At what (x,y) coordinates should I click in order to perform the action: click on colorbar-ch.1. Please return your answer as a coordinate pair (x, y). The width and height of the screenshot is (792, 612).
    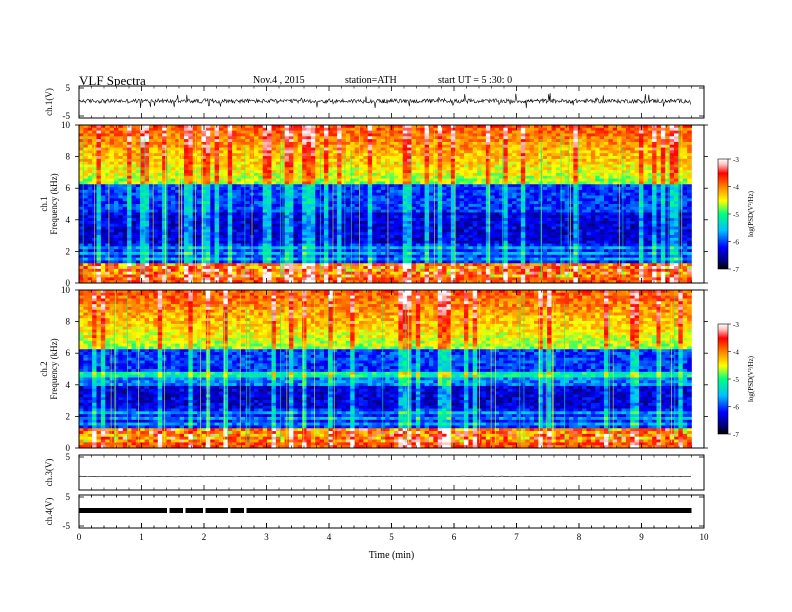
    Looking at the image, I should click on (723, 214).